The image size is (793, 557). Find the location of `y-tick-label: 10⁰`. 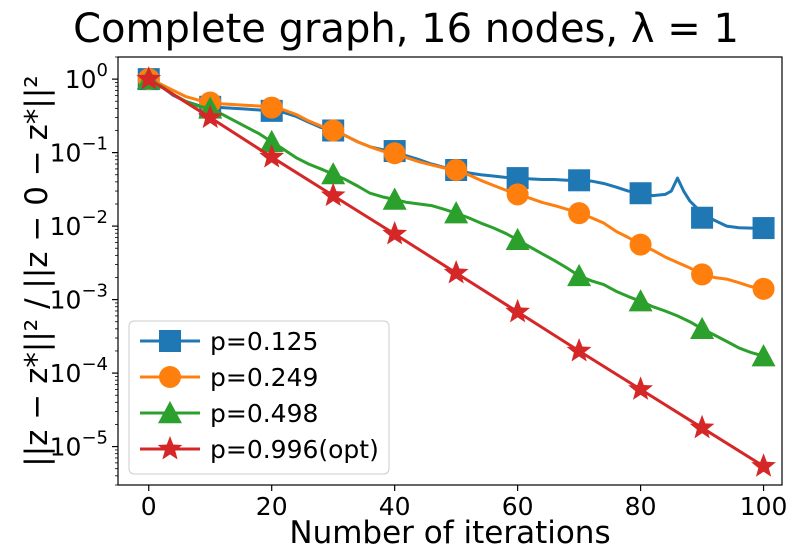

y-tick-label: 10⁰ is located at coordinates (86, 77).